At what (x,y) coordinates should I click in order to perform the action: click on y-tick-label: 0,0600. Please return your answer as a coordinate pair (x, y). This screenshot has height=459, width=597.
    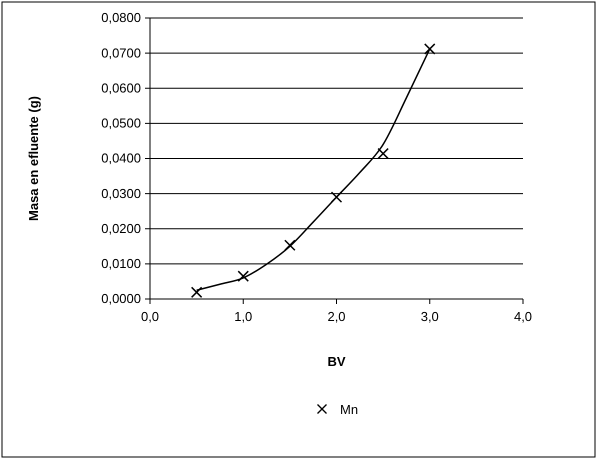
    Looking at the image, I should click on (121, 88).